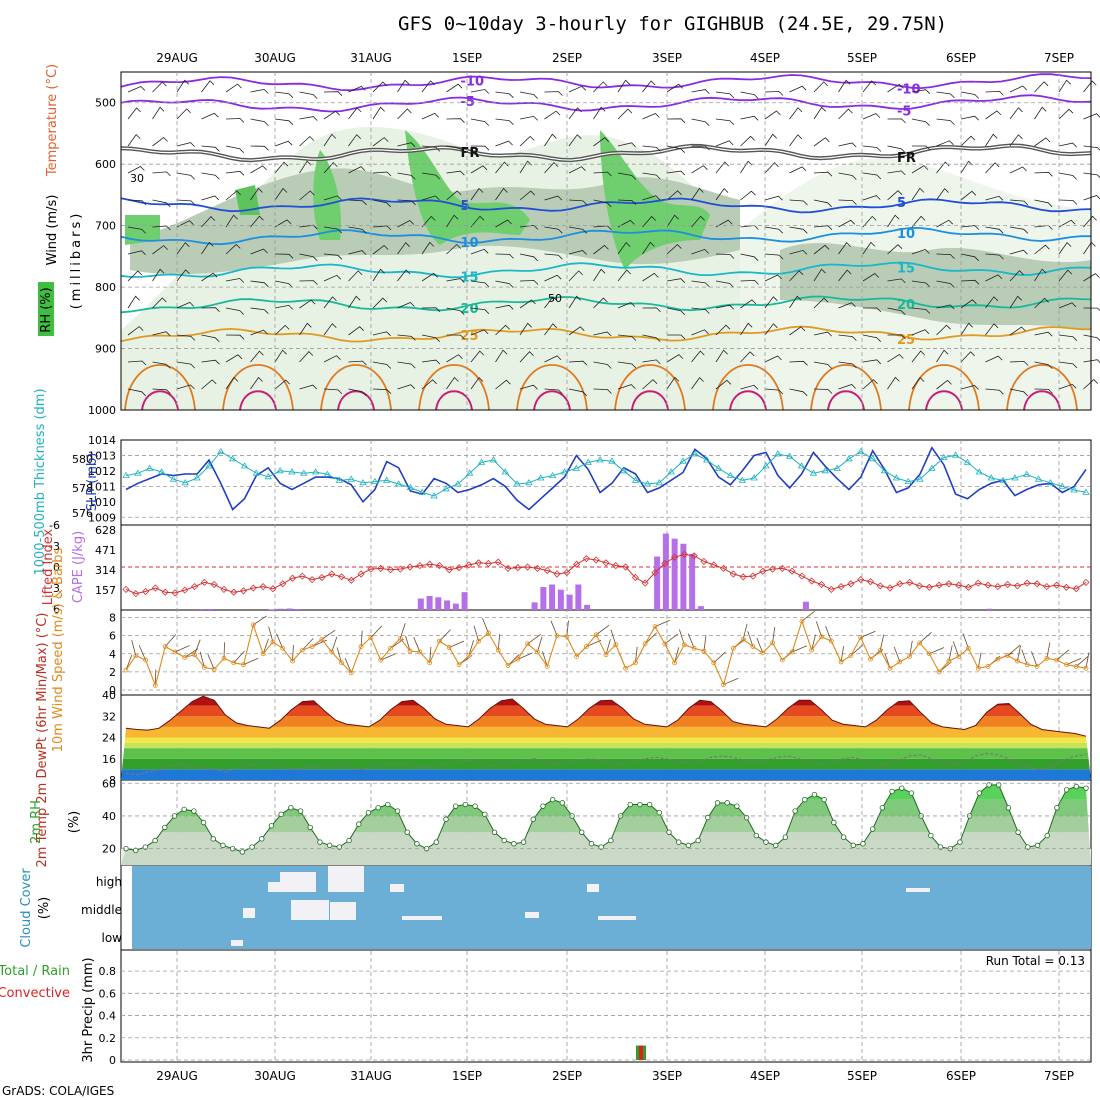 The image size is (1100, 1100). Describe the element at coordinates (44, 908) in the screenshot. I see `cloud-units-label: (%)` at that location.